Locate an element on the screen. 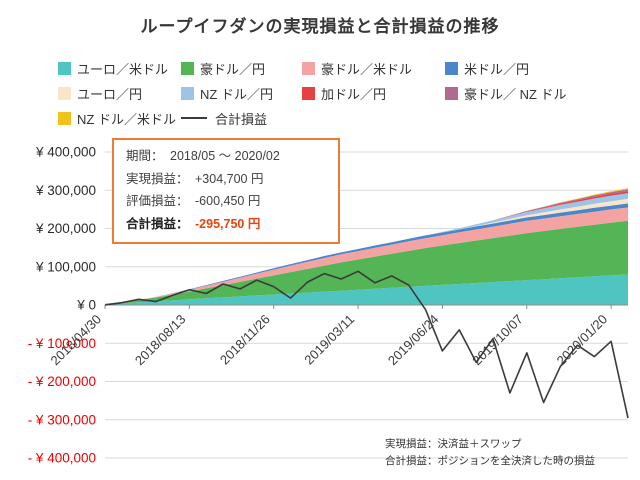 The height and width of the screenshot is (480, 640). summary-label: 実現損益： is located at coordinates (157, 178).